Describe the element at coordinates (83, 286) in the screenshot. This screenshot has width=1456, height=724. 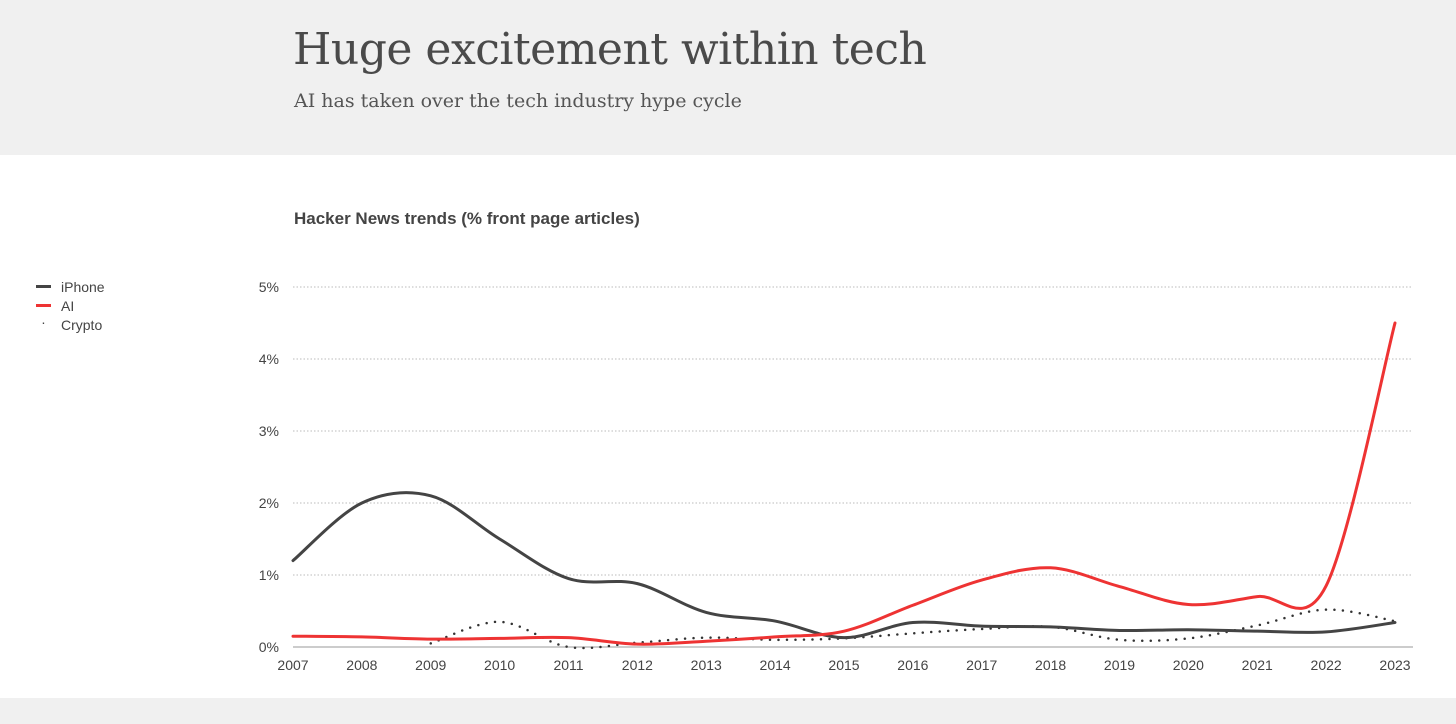
I see `legend-label: iPhone` at that location.